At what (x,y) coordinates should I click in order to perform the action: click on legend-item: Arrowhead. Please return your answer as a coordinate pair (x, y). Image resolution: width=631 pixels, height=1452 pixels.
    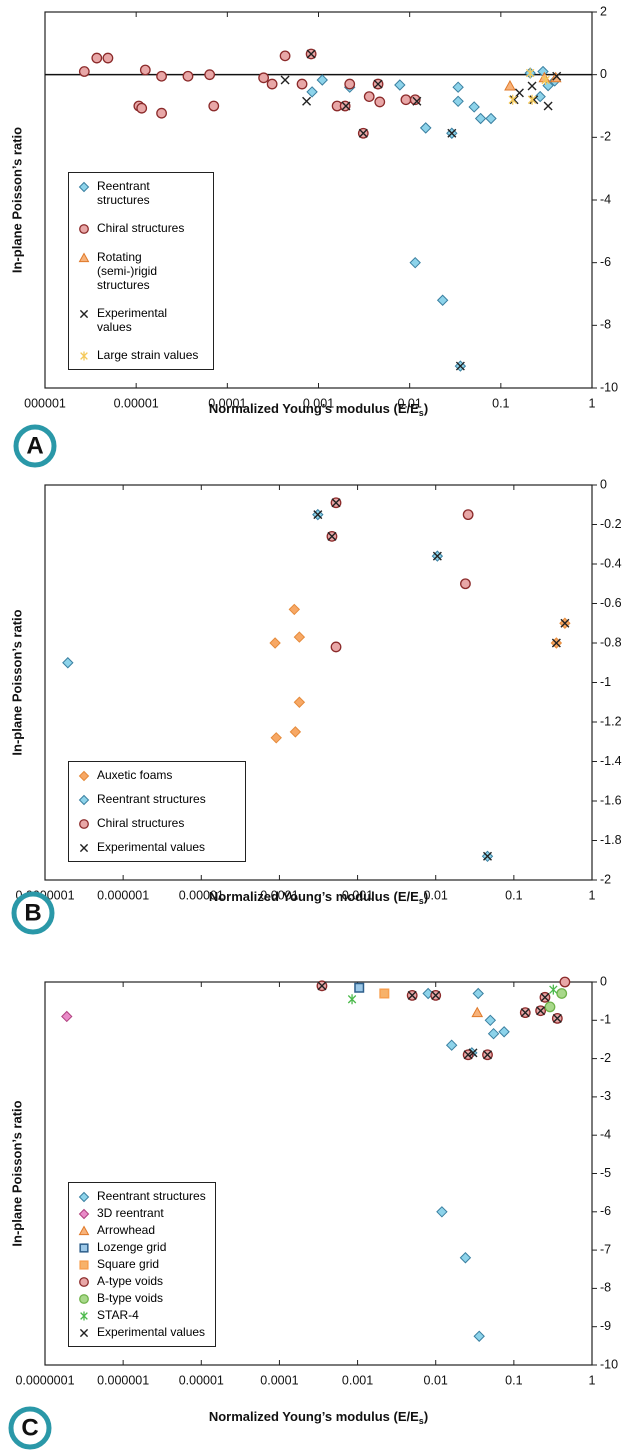
    Looking at the image, I should click on (142, 1230).